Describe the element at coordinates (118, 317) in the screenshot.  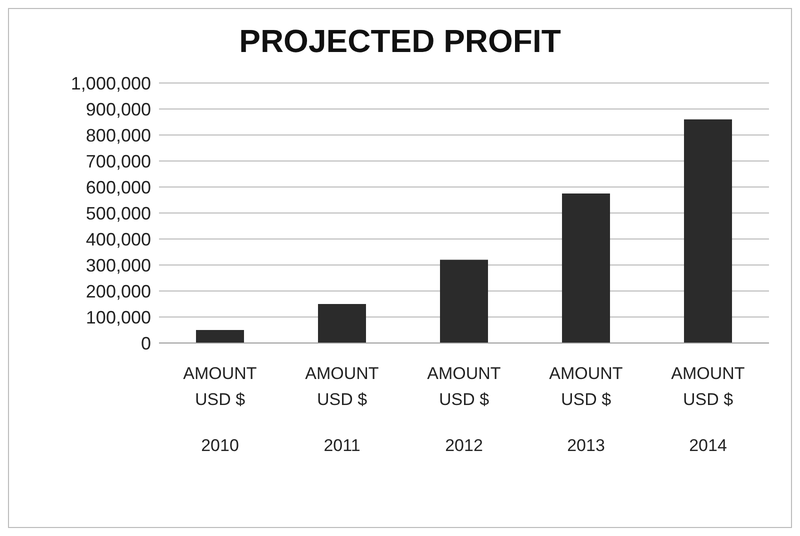
I see `y-tick-label: 100,000` at that location.